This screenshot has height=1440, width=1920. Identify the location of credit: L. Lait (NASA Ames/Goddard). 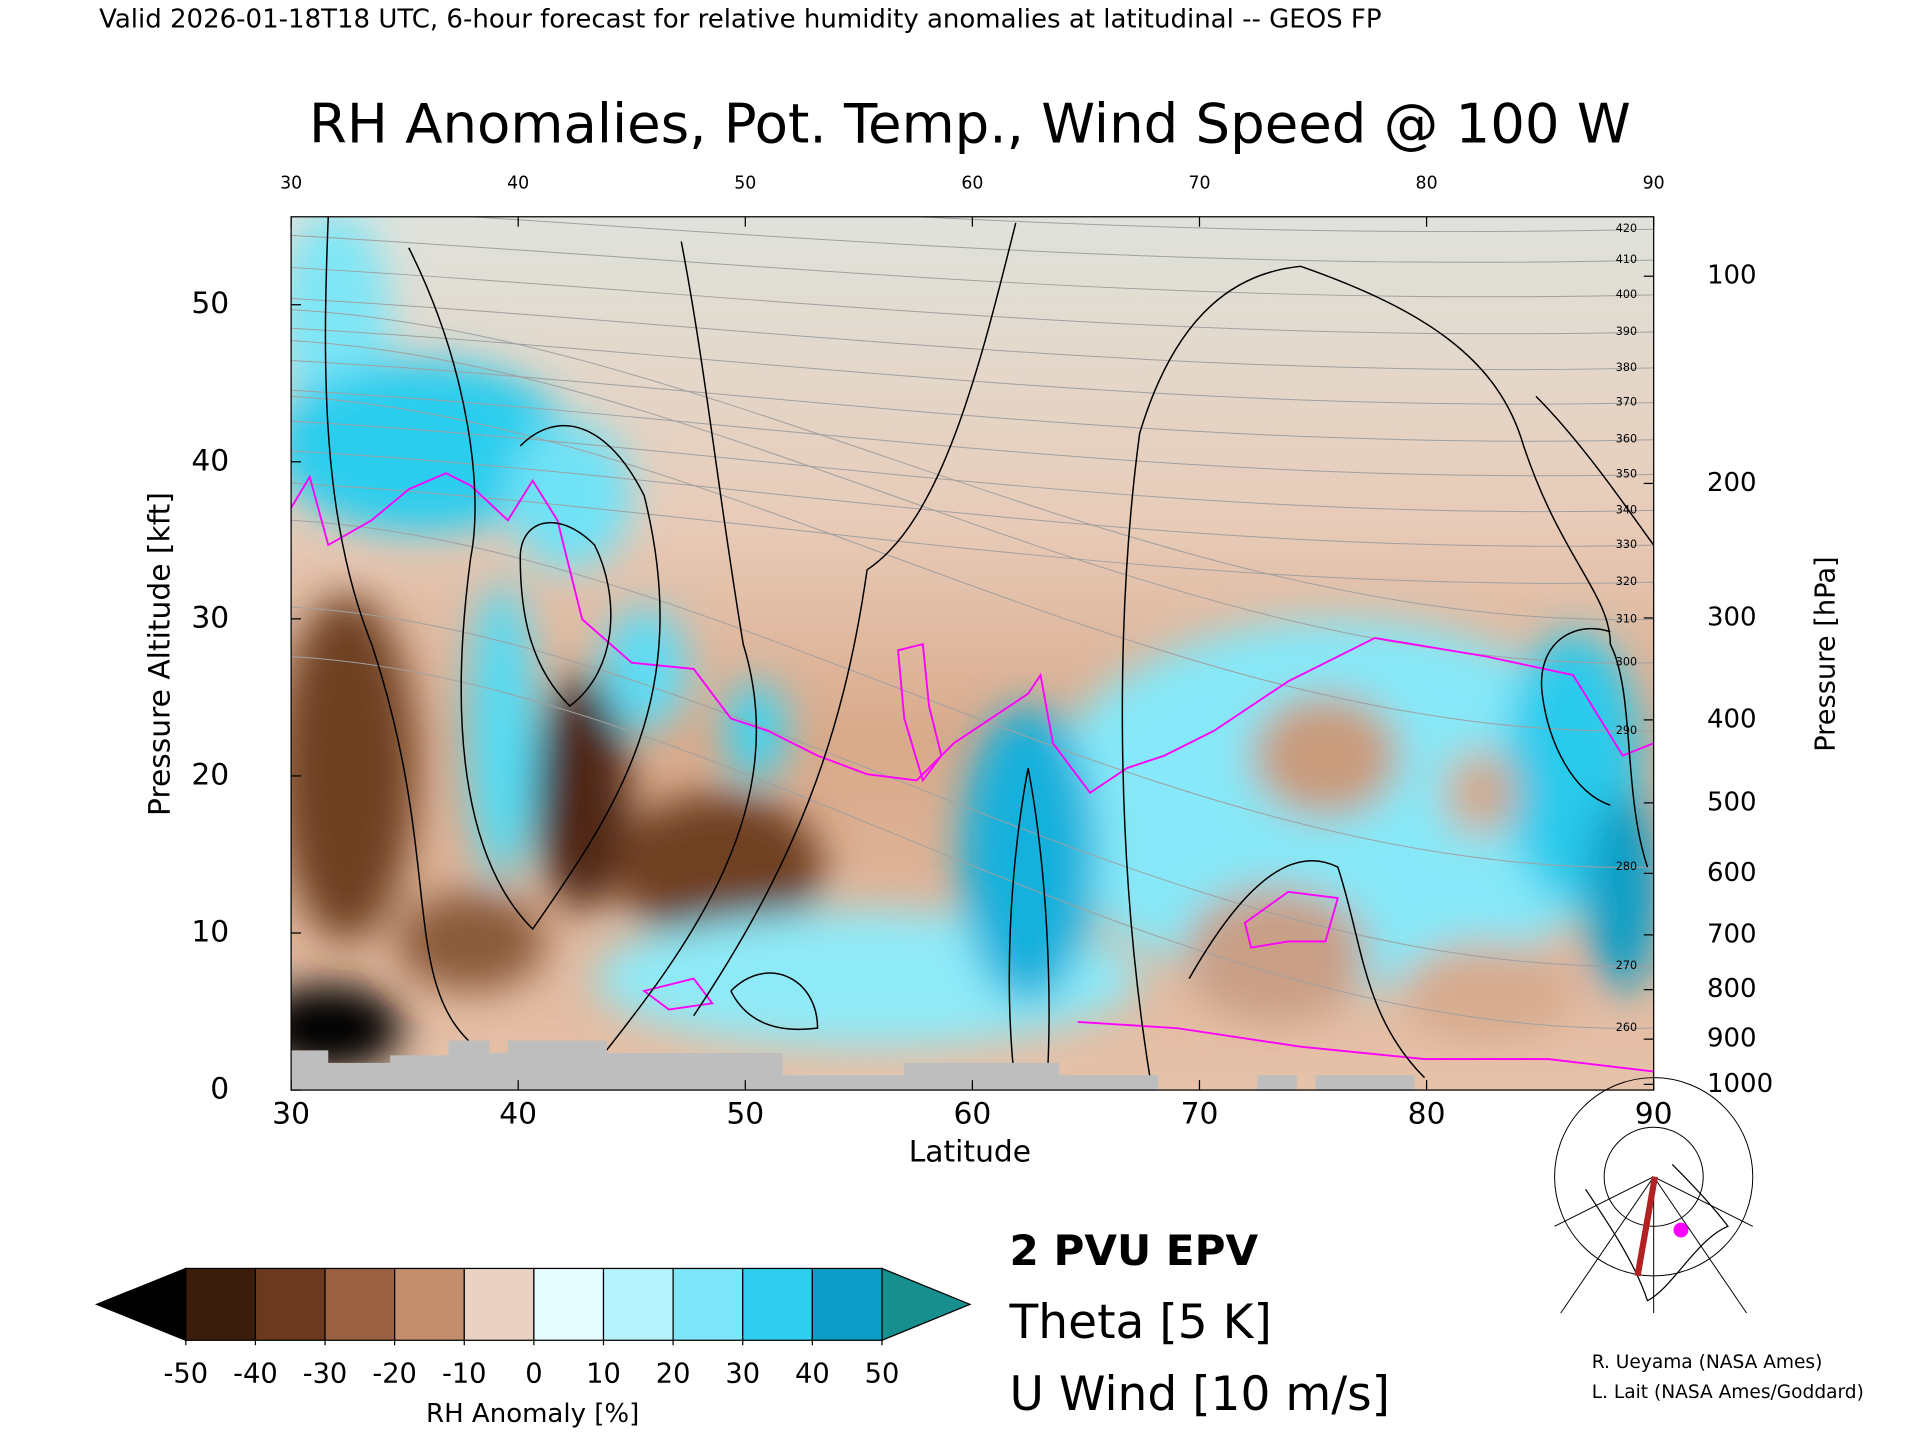
(1728, 1392).